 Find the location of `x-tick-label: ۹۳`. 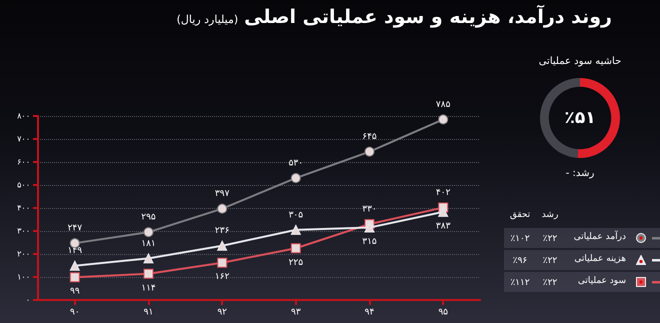

x-tick-label: ۹۳ is located at coordinates (295, 313).